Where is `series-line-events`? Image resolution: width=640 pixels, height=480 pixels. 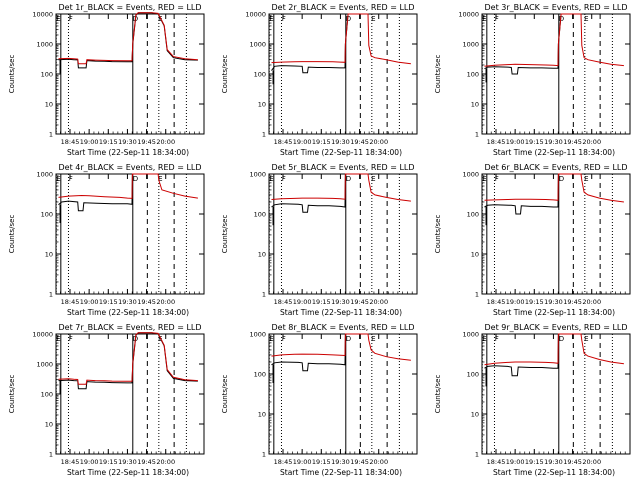
series-line-events is located at coordinates (128, 361).